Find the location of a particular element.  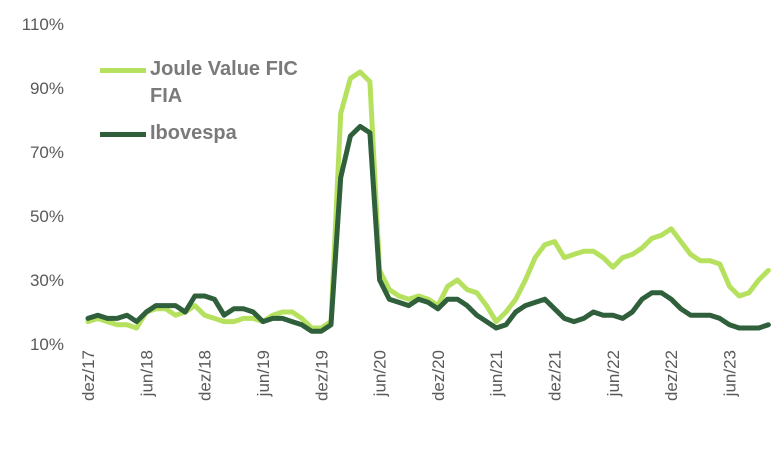

x-tick-label: dez/18 is located at coordinates (205, 375).